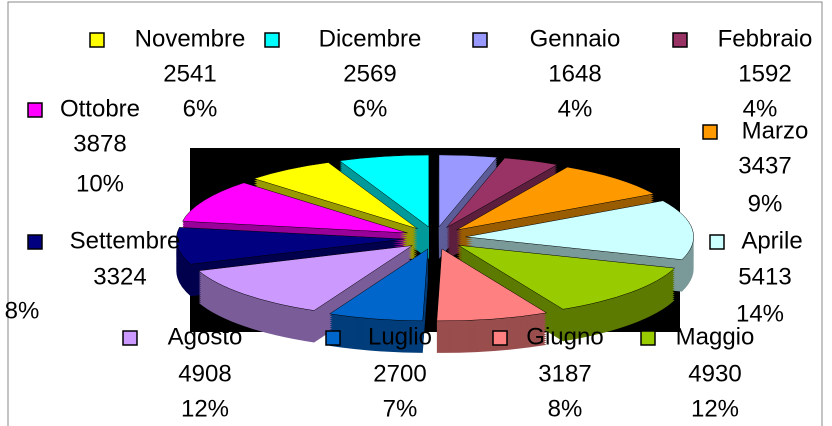  I want to click on category-label: Maggio, so click(715, 336).